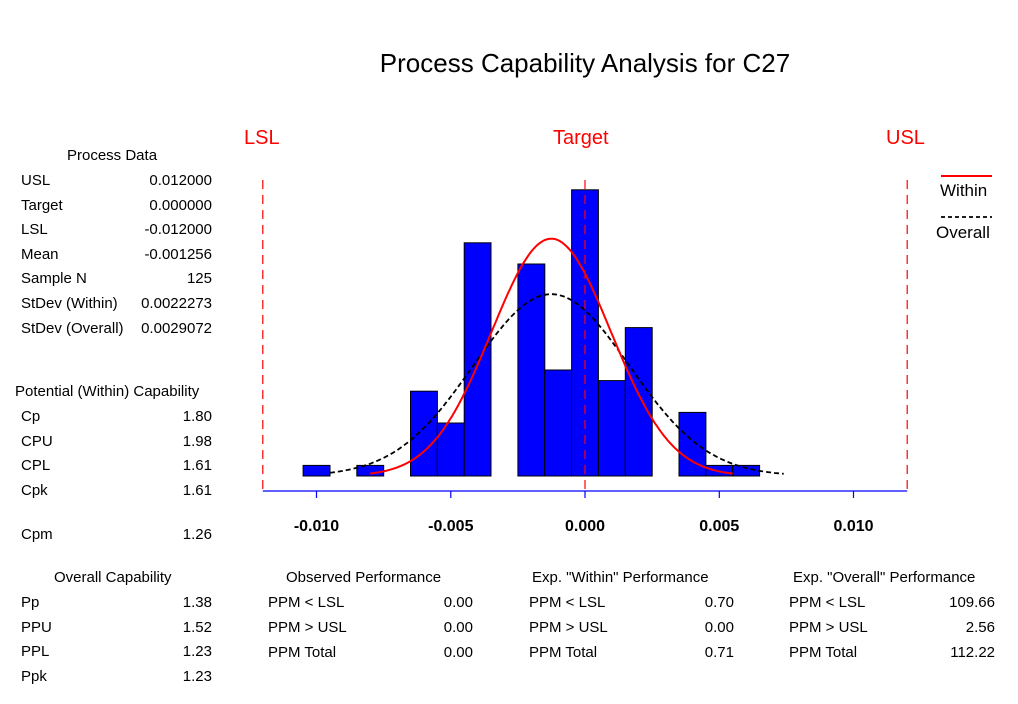 The image size is (1018, 704). I want to click on process-data-label: StDev (Overall), so click(72, 328).